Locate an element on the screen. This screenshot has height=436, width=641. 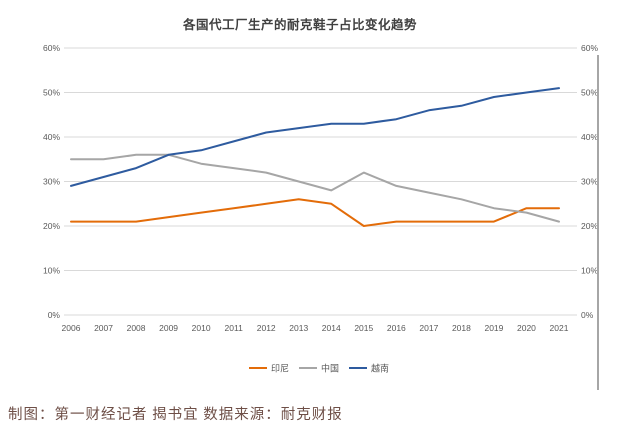
x-axis-tick: 2009 is located at coordinates (168, 328).